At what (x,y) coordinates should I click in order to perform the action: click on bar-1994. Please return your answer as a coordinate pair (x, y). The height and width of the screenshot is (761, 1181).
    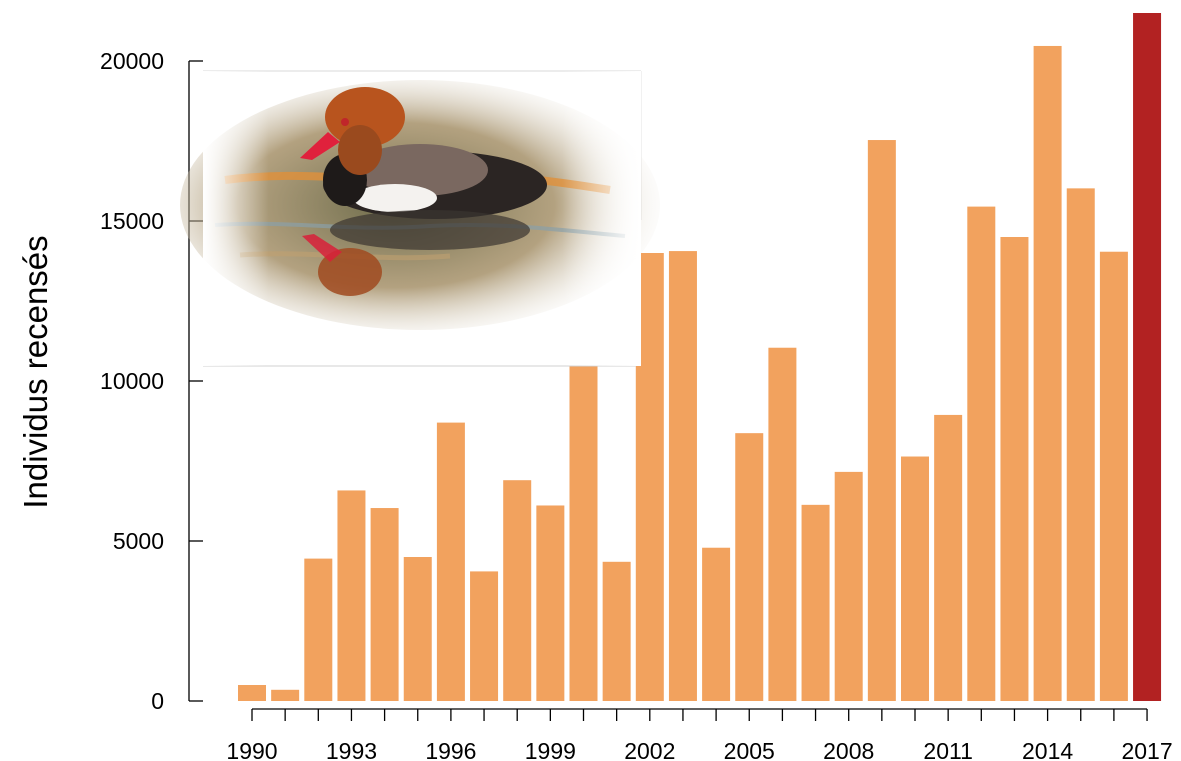
    Looking at the image, I should click on (384, 604).